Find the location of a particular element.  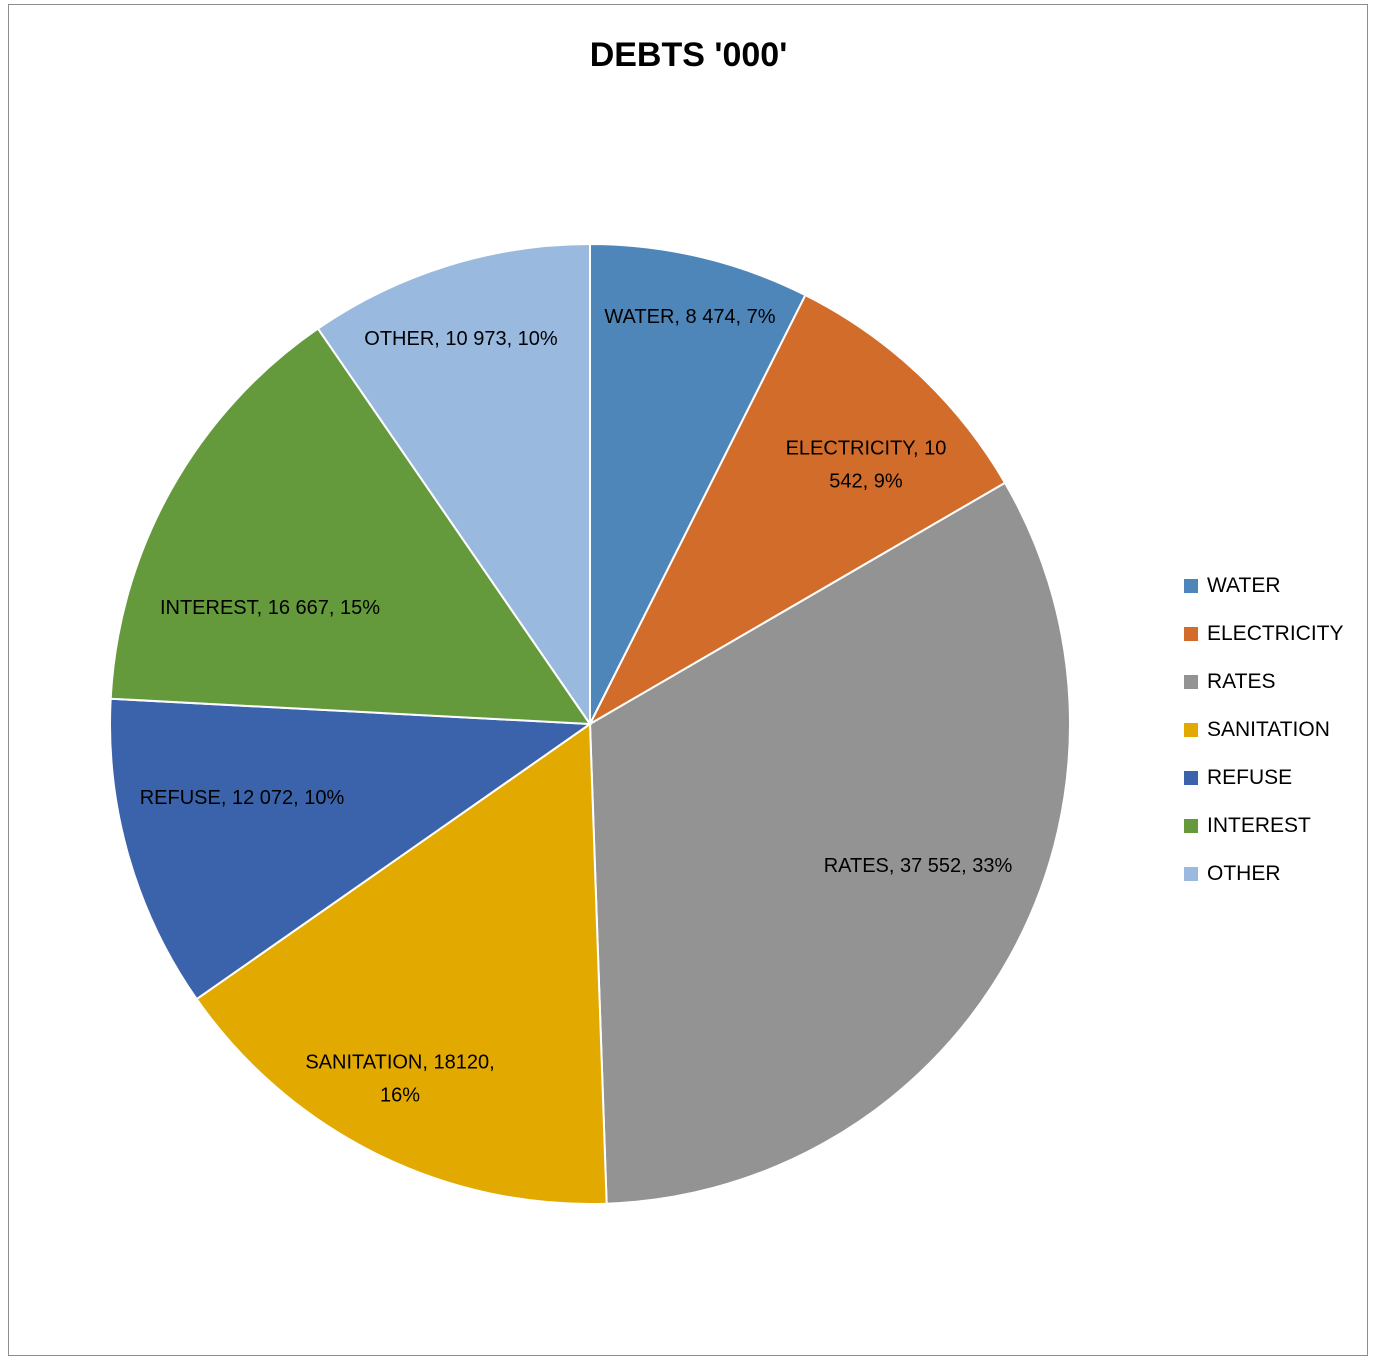

pie-slice-electricity is located at coordinates (797, 510).